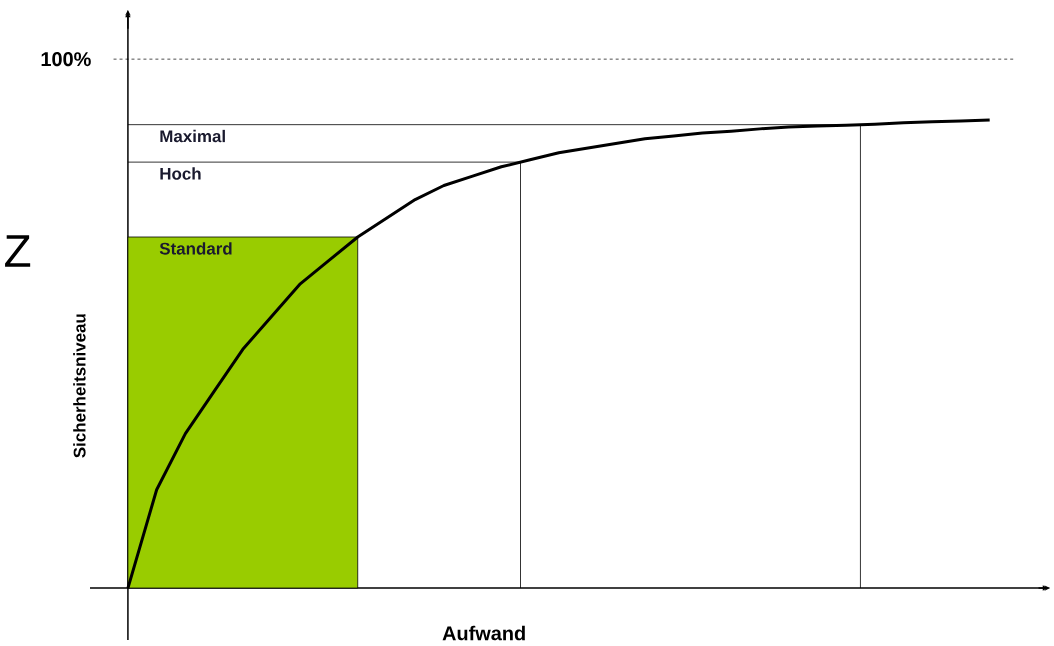  Describe the element at coordinates (192, 136) in the screenshot. I see `ref-line-label: Maximal` at that location.